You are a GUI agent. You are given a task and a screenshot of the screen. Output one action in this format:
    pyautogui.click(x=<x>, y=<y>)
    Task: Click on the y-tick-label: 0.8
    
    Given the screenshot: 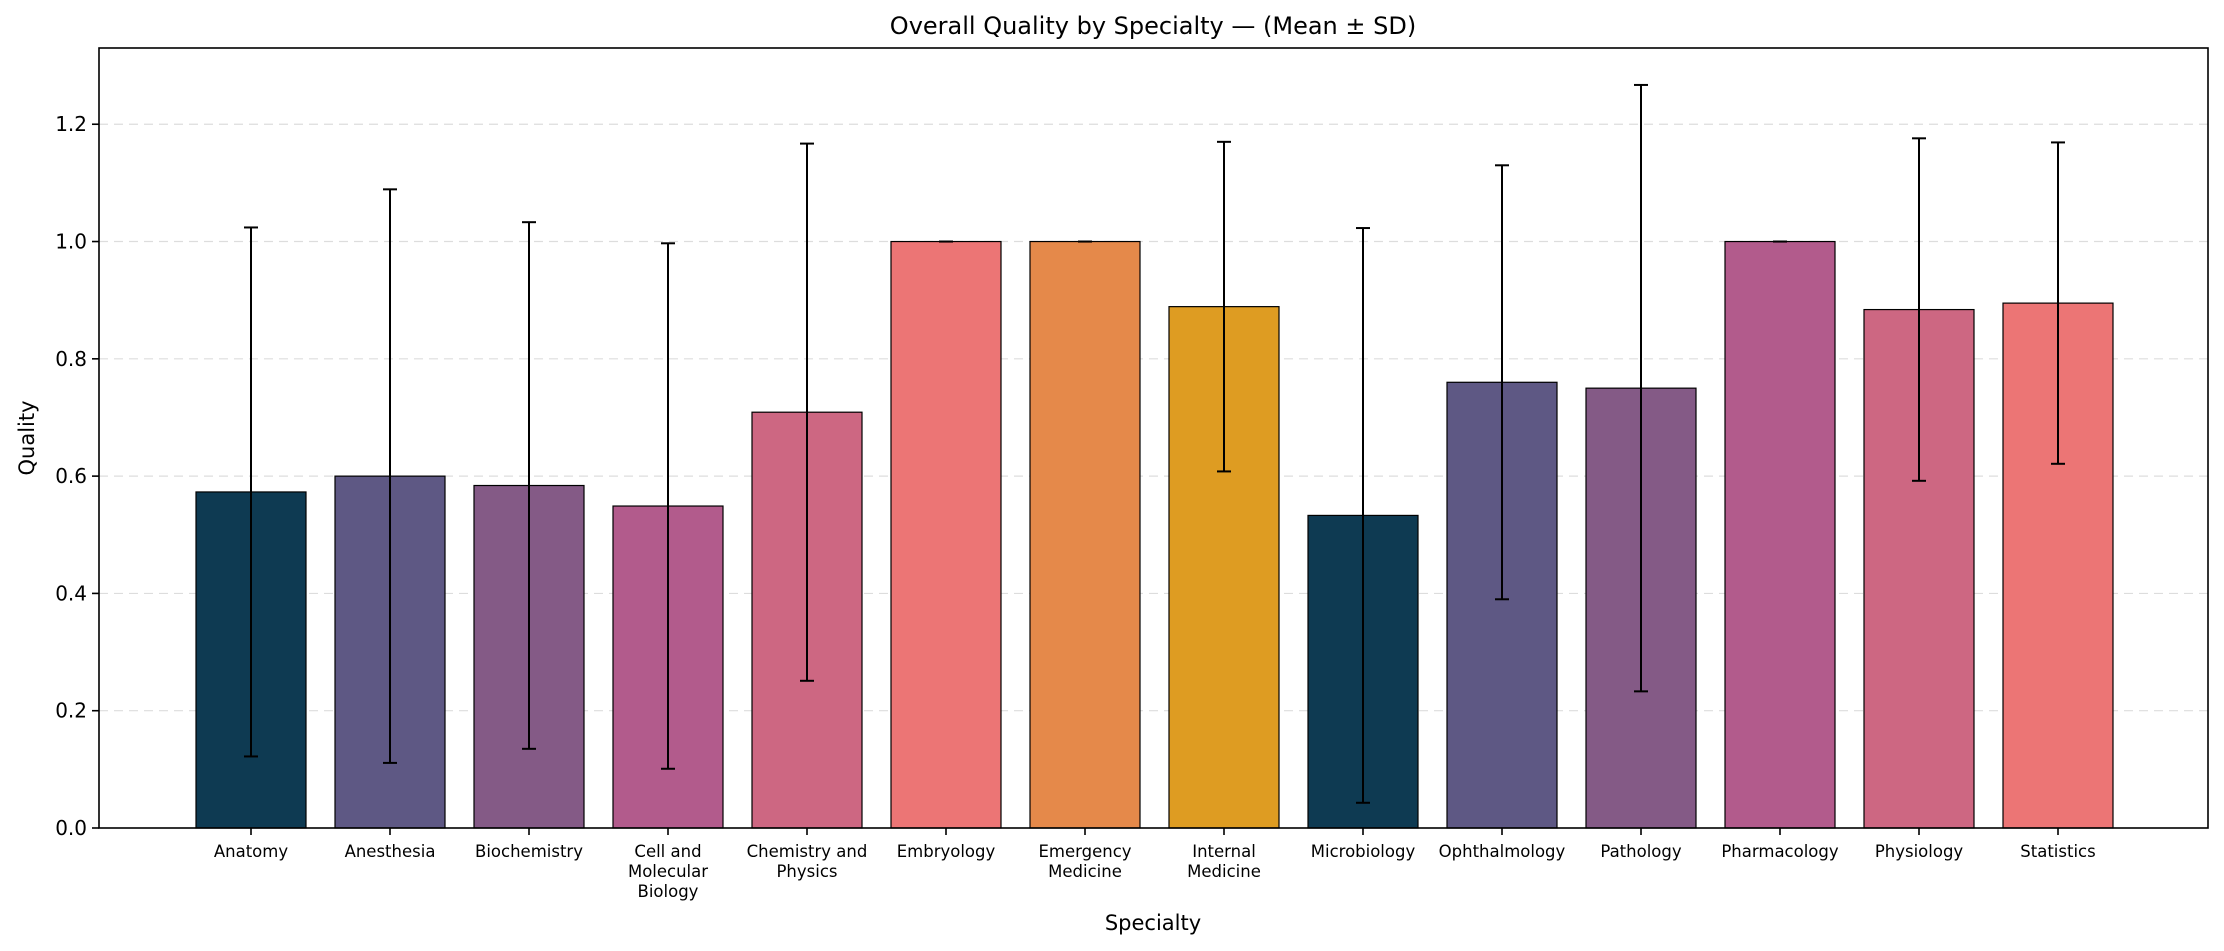 What is the action you would take?
    pyautogui.click(x=71, y=359)
    